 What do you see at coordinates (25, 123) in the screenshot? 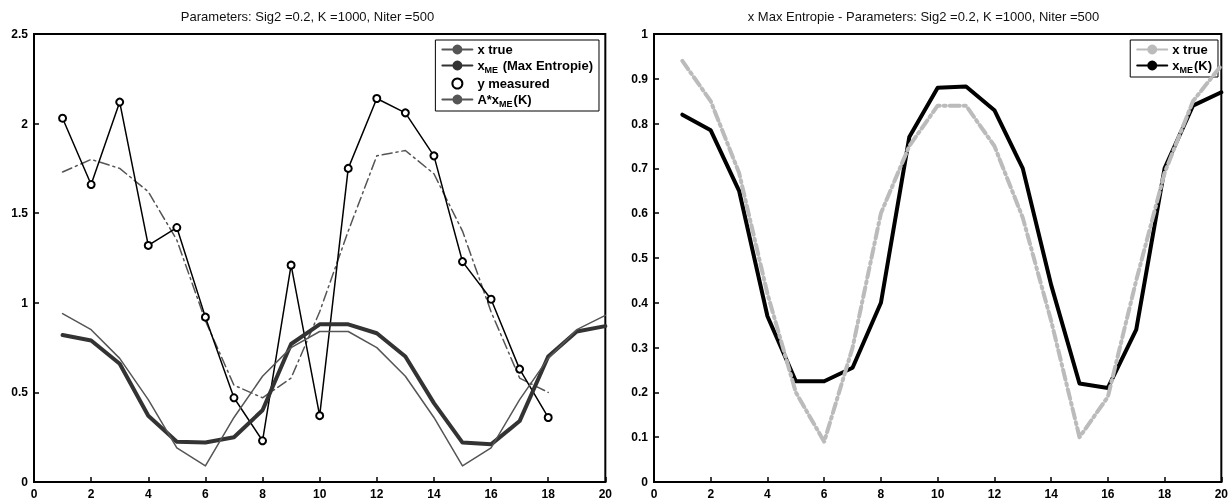
I see `y-tick-label: 2` at bounding box center [25, 123].